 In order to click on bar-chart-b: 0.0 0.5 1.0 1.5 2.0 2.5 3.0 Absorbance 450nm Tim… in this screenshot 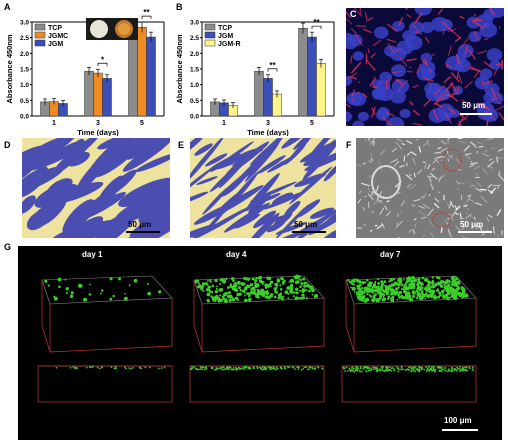, I will do `click(255, 77)`.